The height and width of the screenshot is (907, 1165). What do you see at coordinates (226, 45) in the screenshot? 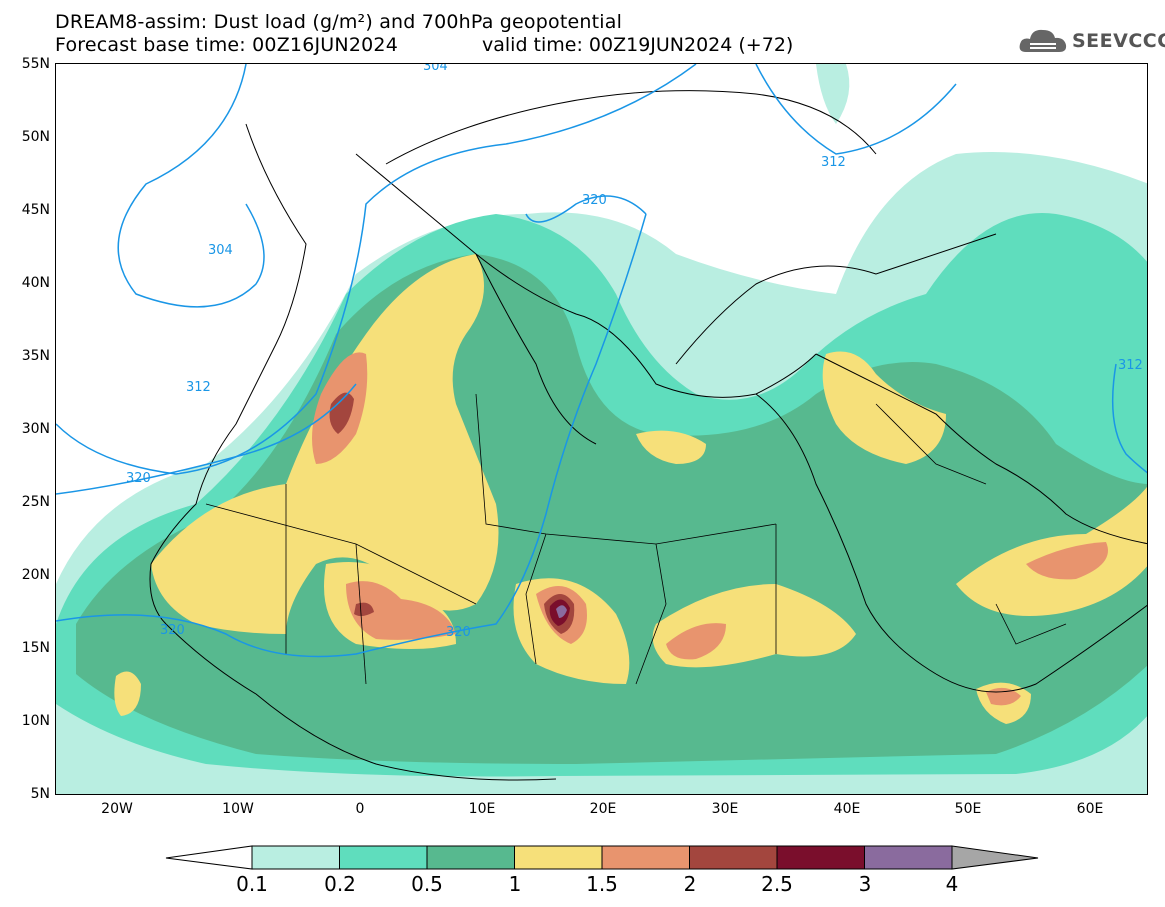
I see `title-line-2: Forecast base time: 00Z16JUN2024` at bounding box center [226, 45].